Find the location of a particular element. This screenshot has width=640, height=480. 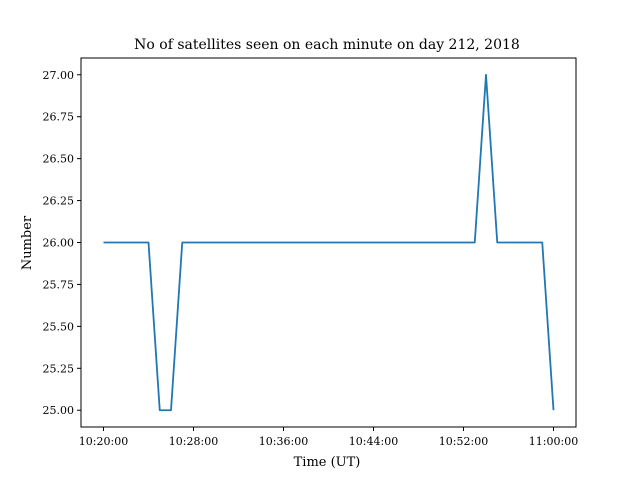

y-tick-label: 26.00 is located at coordinates (59, 243).